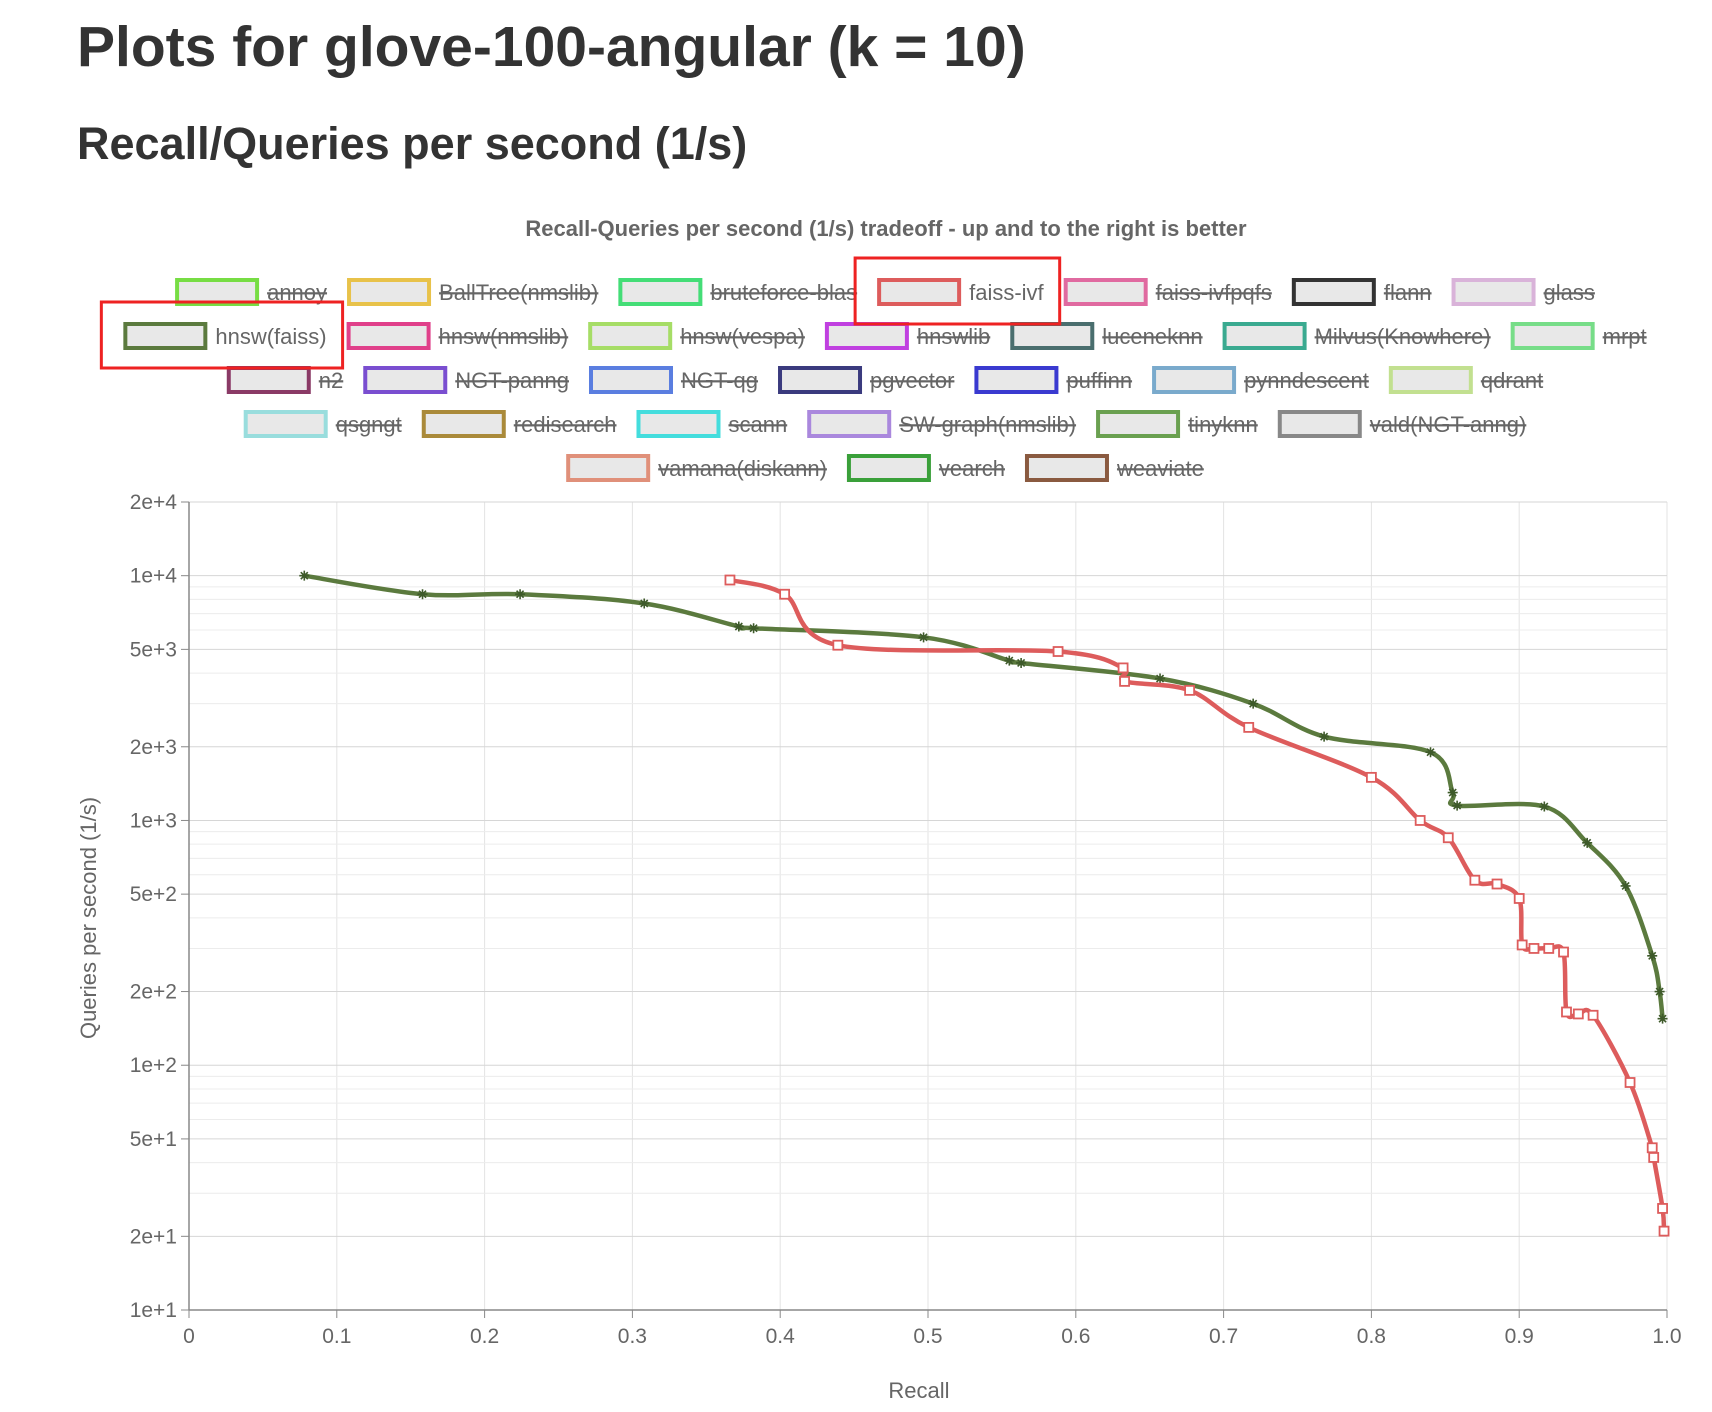 The image size is (1712, 1412). What do you see at coordinates (1099, 380) in the screenshot?
I see `legend-label: puffinn` at bounding box center [1099, 380].